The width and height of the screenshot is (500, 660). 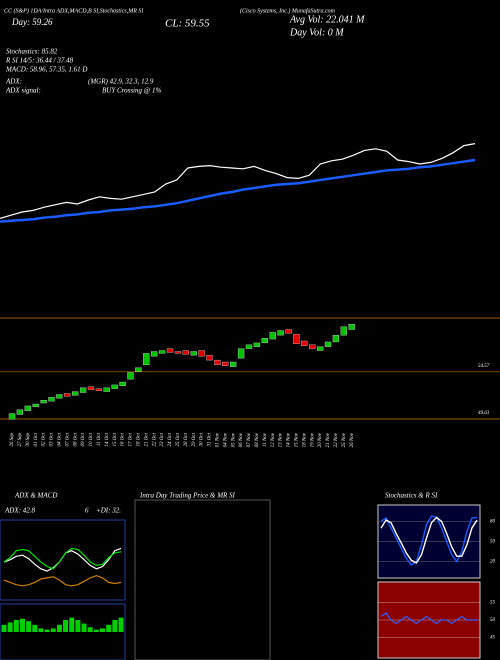 What do you see at coordinates (194, 439) in the screenshot?
I see `date-label: 29 Oct` at bounding box center [194, 439].